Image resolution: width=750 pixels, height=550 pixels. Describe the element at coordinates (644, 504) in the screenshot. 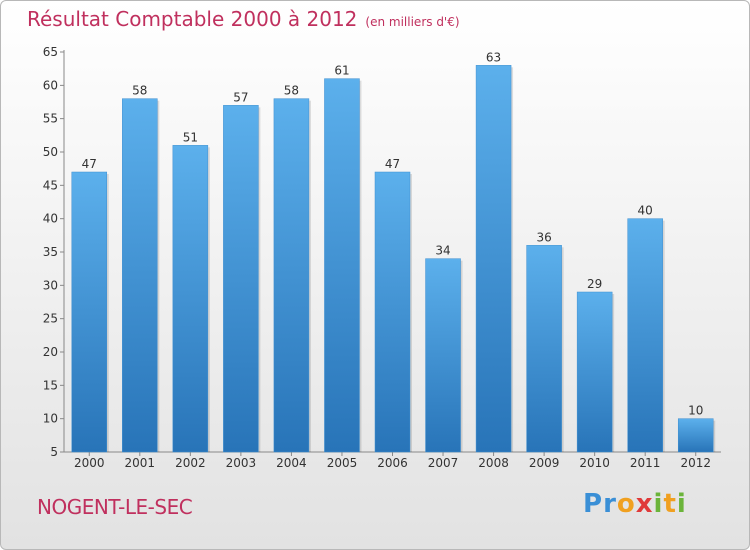

I see `logo-letter: x` at that location.